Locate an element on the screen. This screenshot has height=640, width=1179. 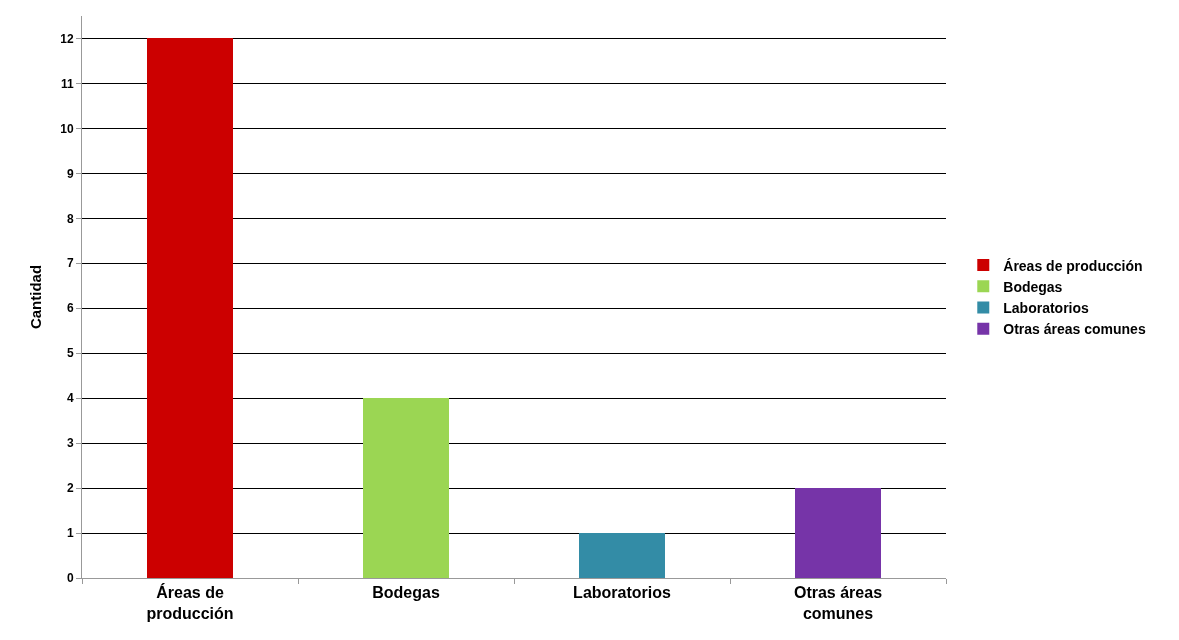
x-tick-label: Bodegas is located at coordinates (406, 593).